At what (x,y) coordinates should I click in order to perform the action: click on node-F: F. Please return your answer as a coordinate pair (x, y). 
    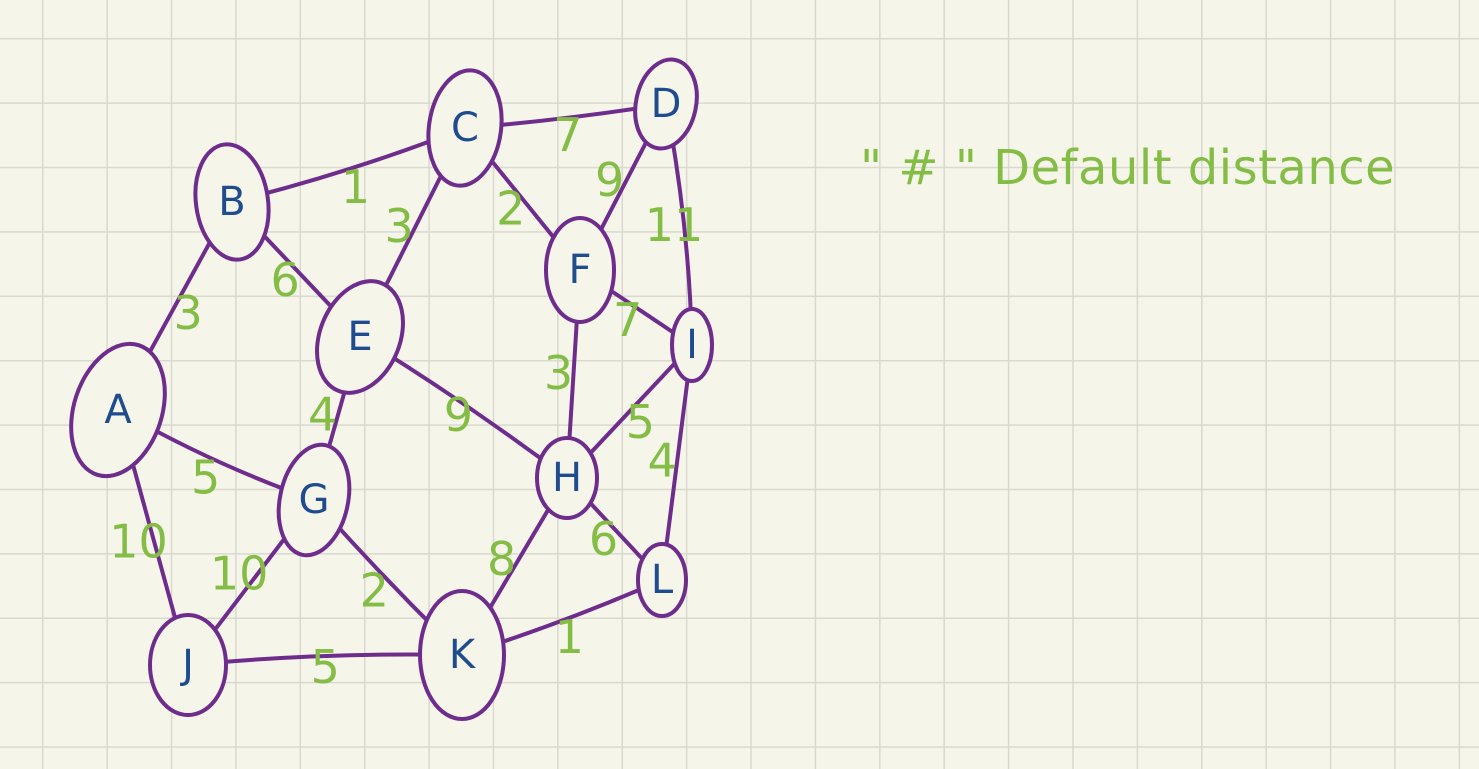
    Looking at the image, I should click on (580, 270).